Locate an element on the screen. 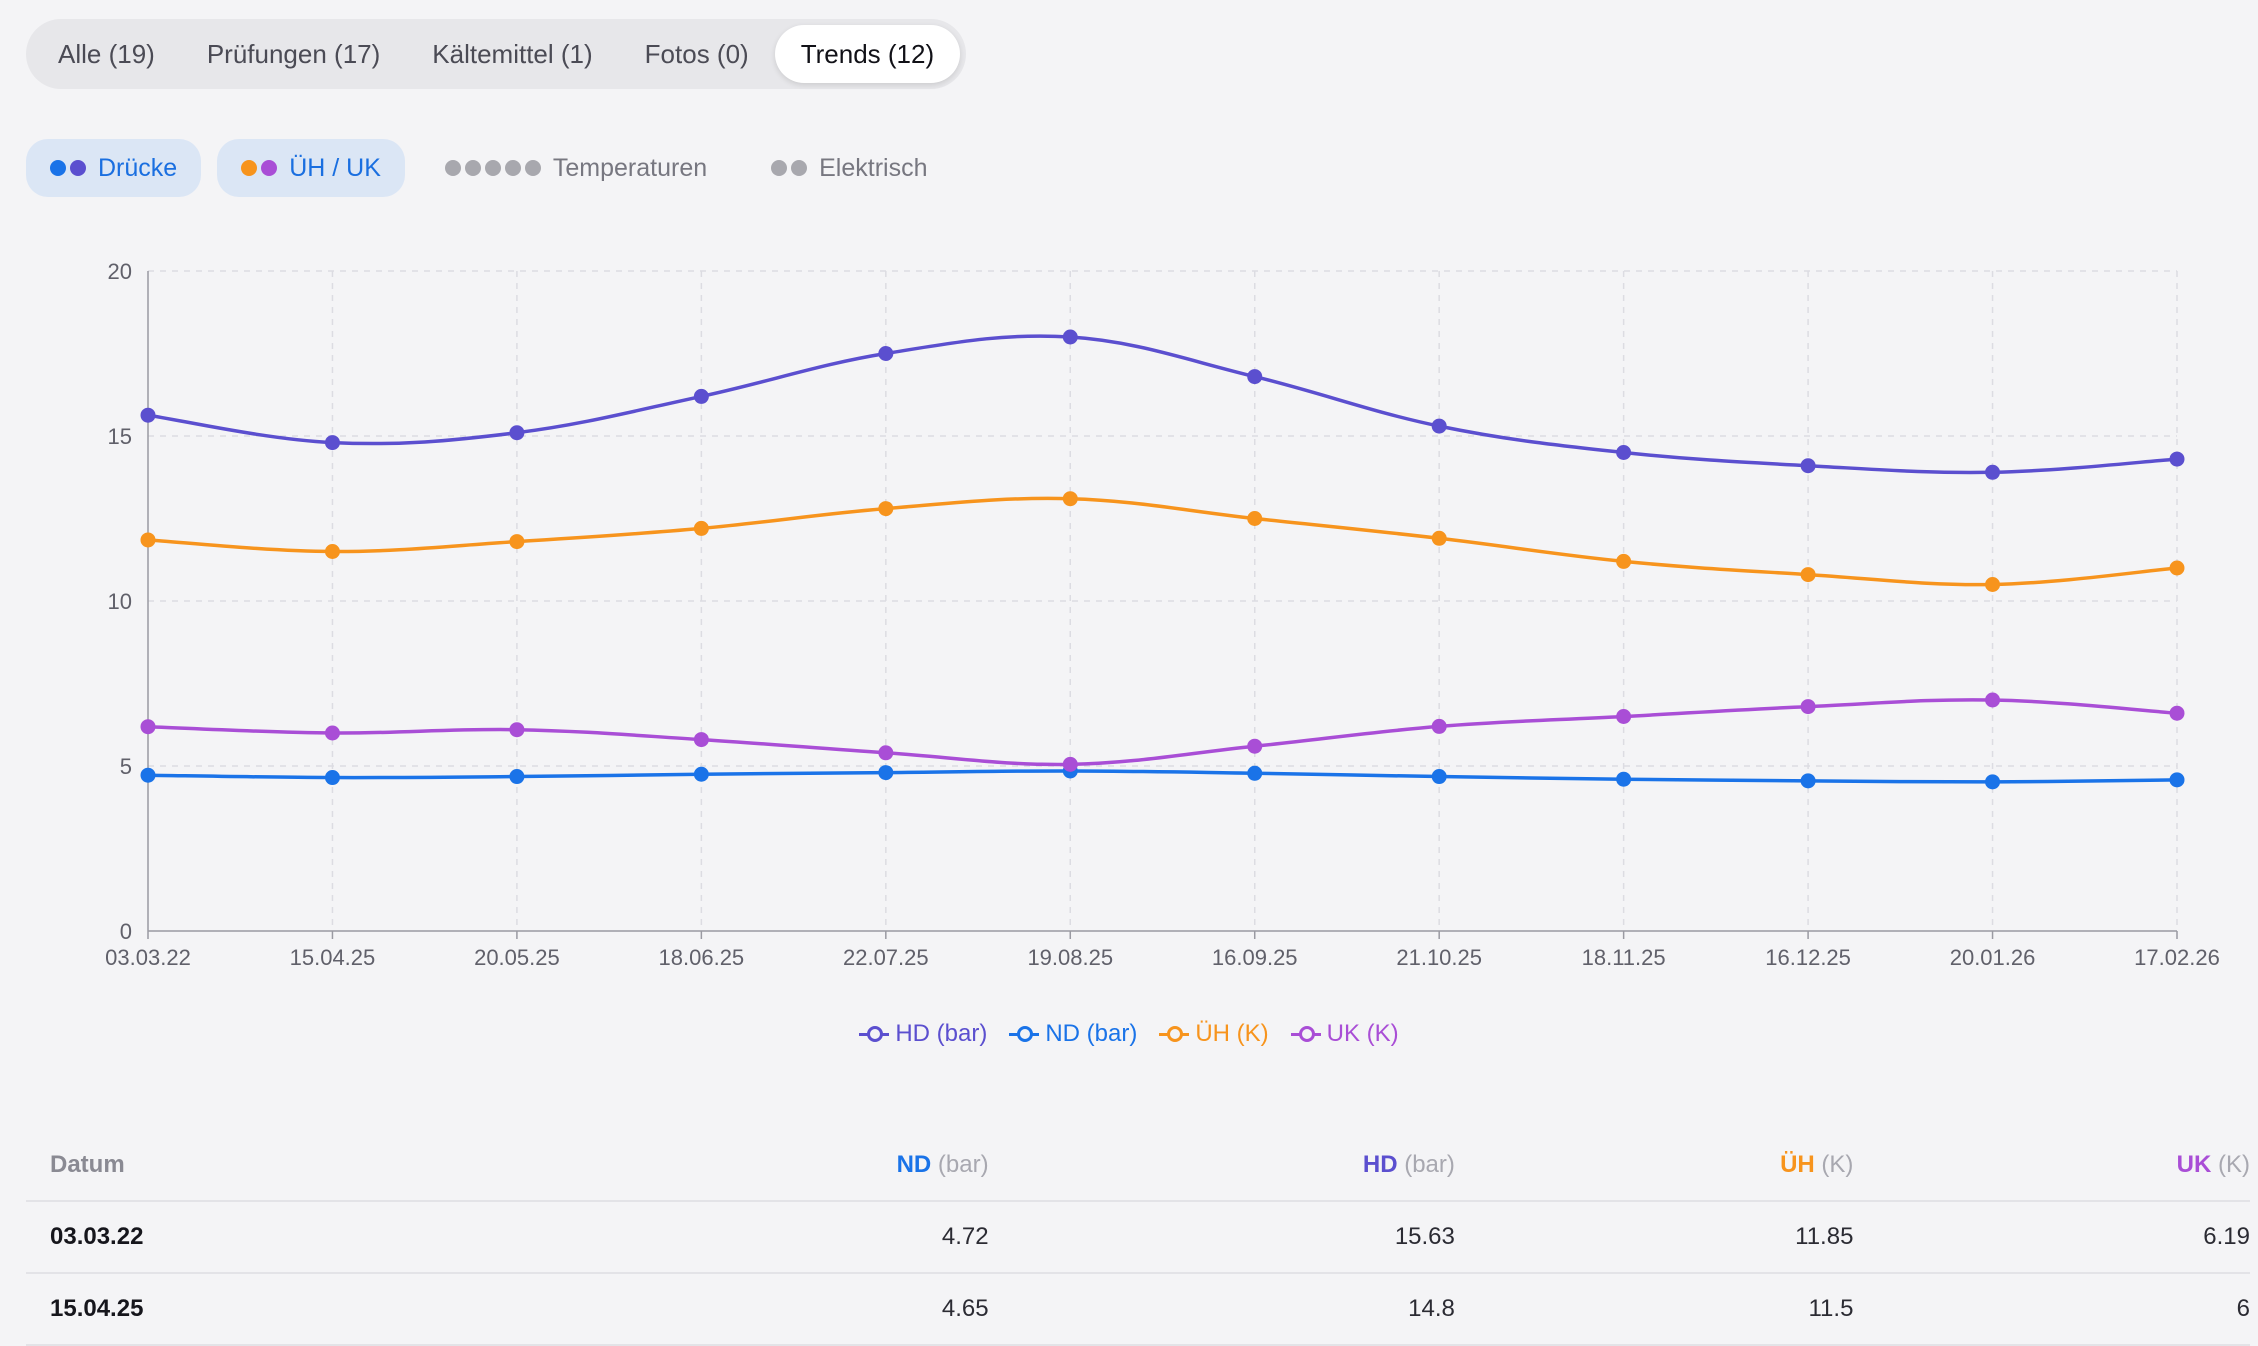  x-tick-label: 16.12.25 is located at coordinates (1808, 957).